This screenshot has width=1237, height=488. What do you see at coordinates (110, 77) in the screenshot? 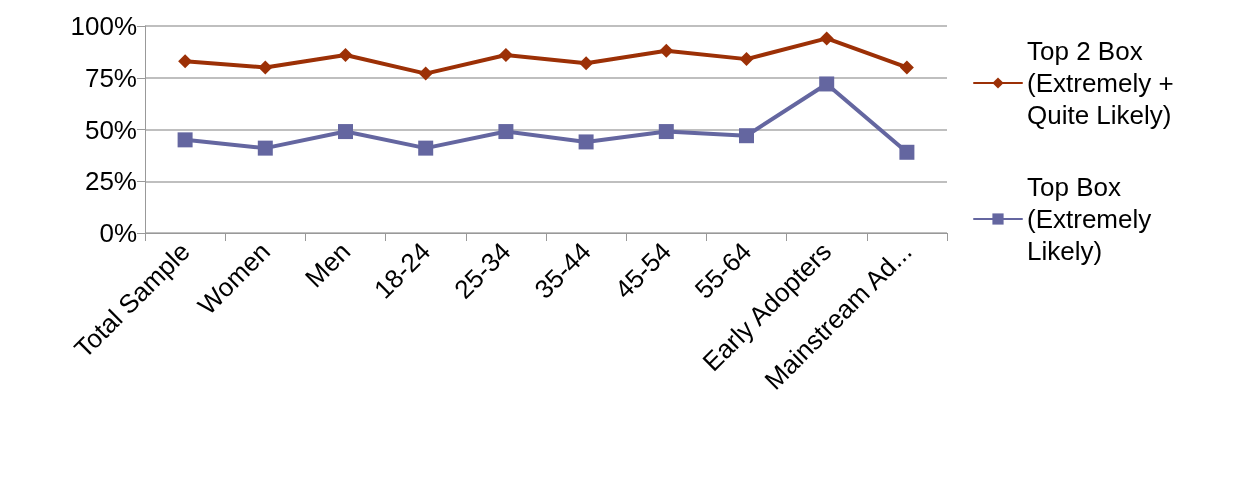
I see `y-tick-label: 75%` at bounding box center [110, 77].